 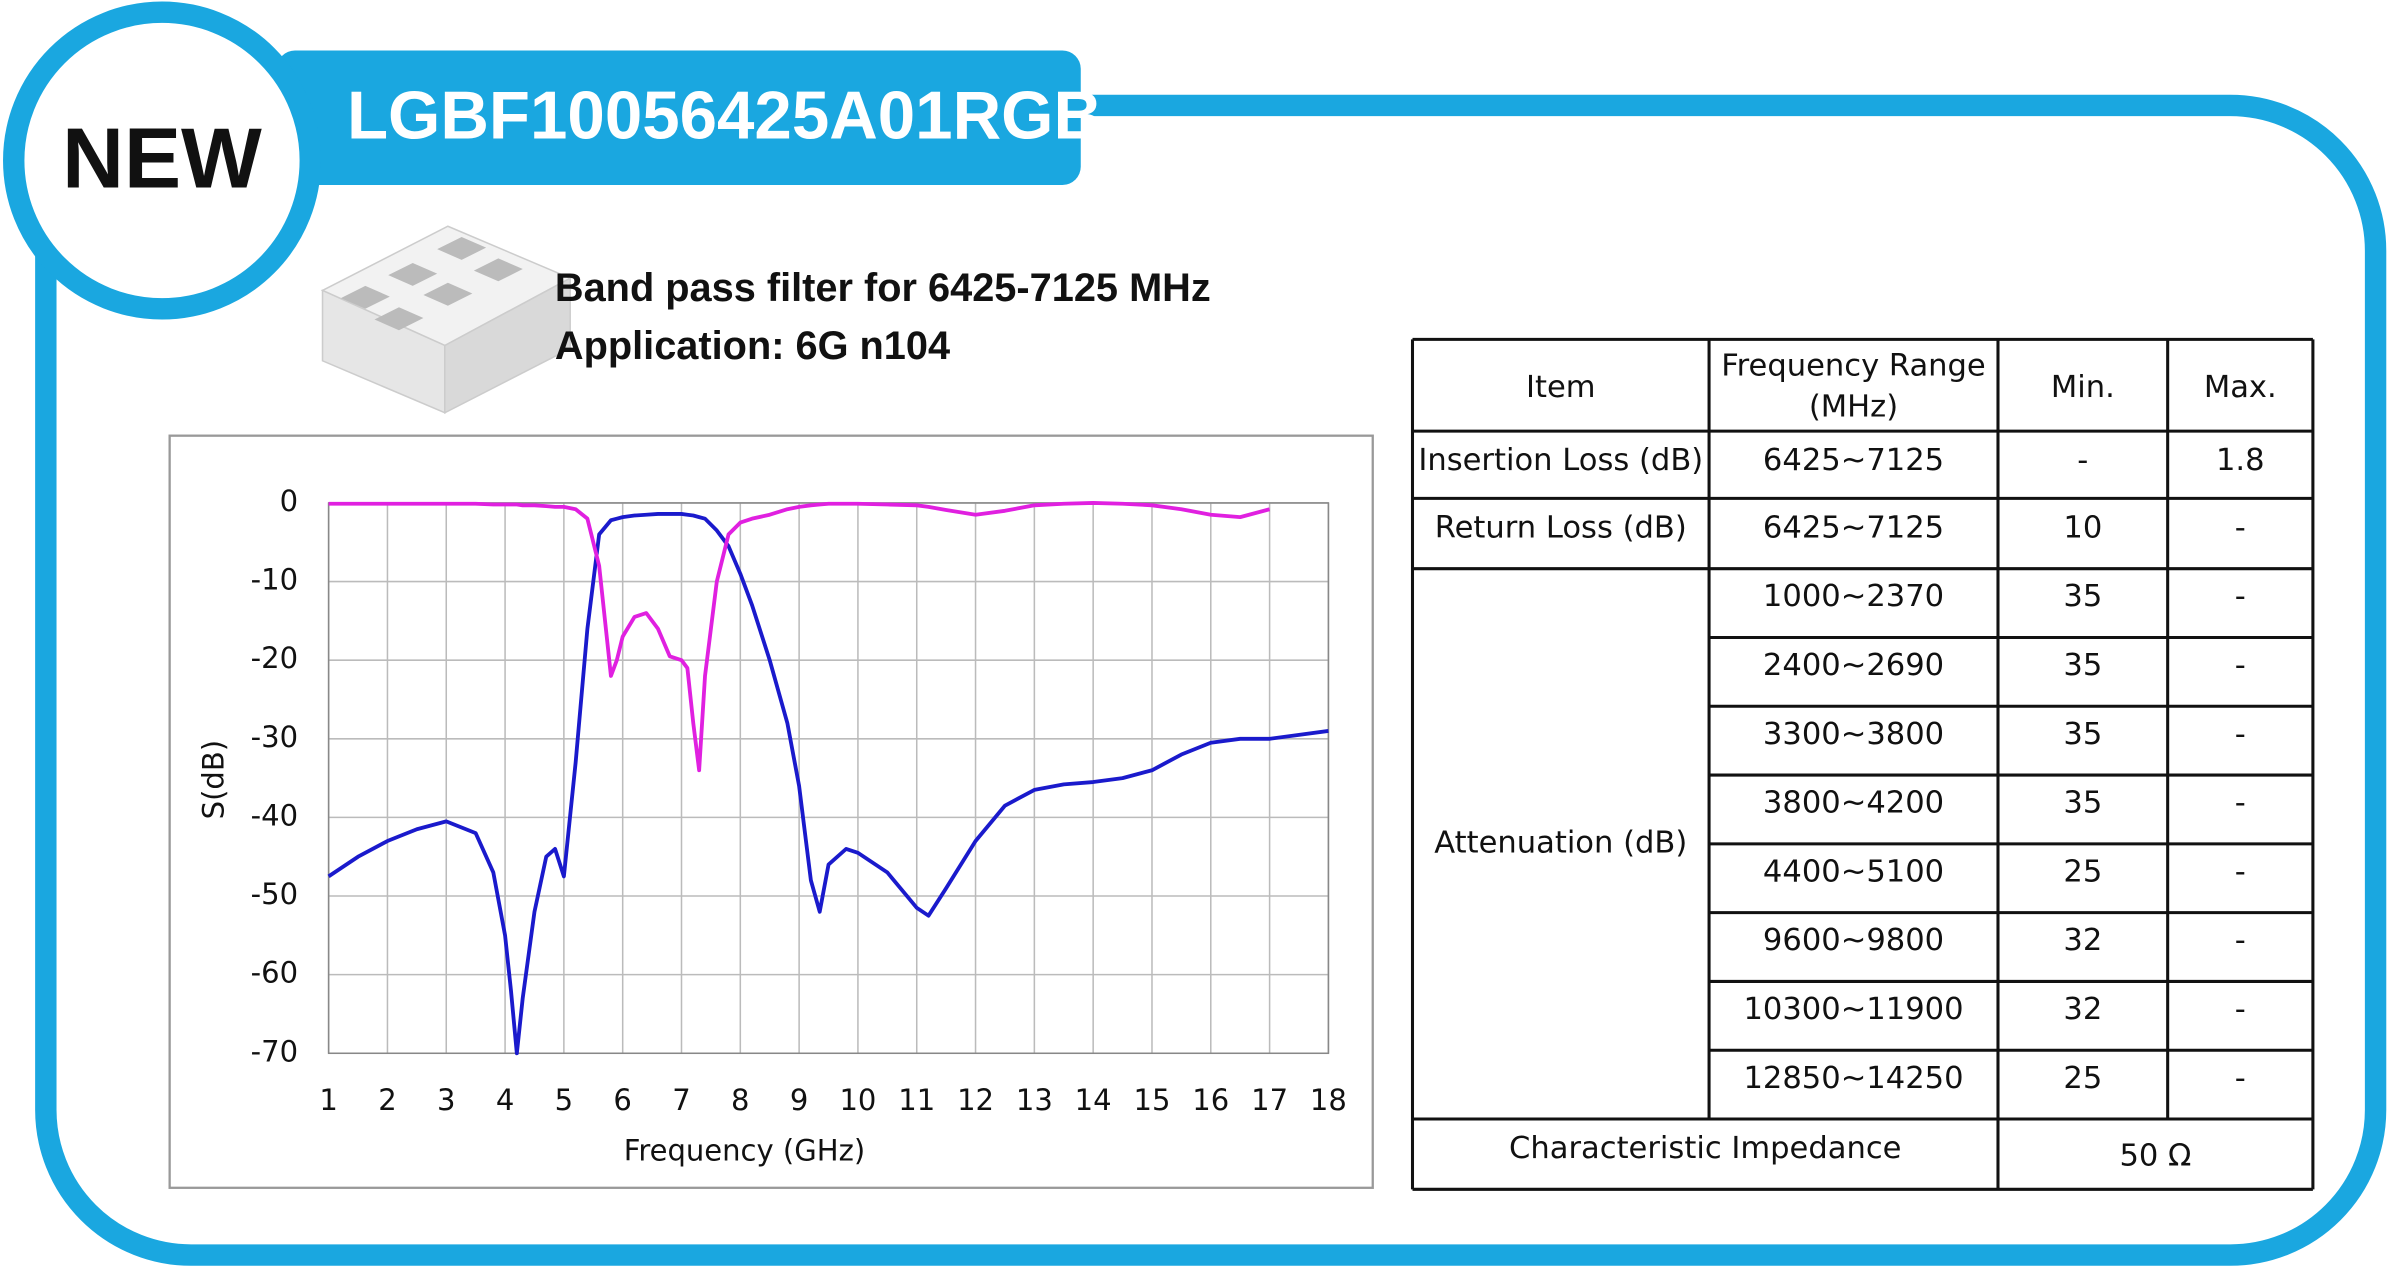 What do you see at coordinates (1269, 1100) in the screenshot?
I see `x-tick-label: 17` at bounding box center [1269, 1100].